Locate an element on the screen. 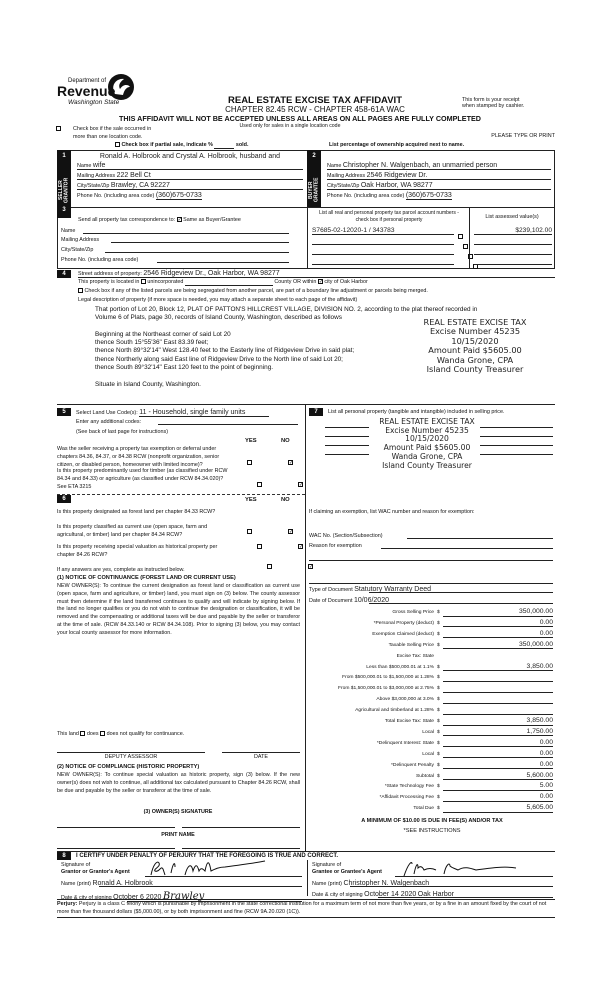 This screenshot has width=600, height=988. segregated-checkbox is located at coordinates (80, 291).